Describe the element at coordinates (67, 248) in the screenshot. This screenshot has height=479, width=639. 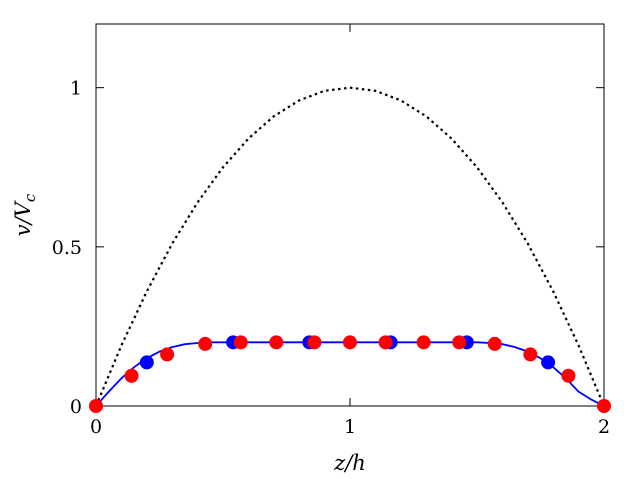
I see `y-tick-label: 0.5` at that location.